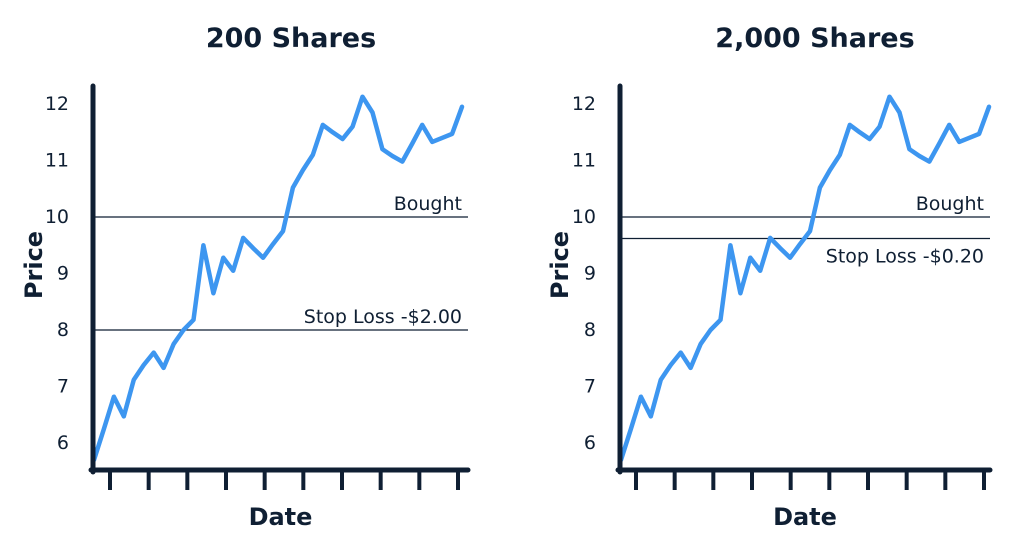 This screenshot has width=1024, height=538. What do you see at coordinates (590, 330) in the screenshot?
I see `chart-2-y-tick-label-8: 8` at bounding box center [590, 330].